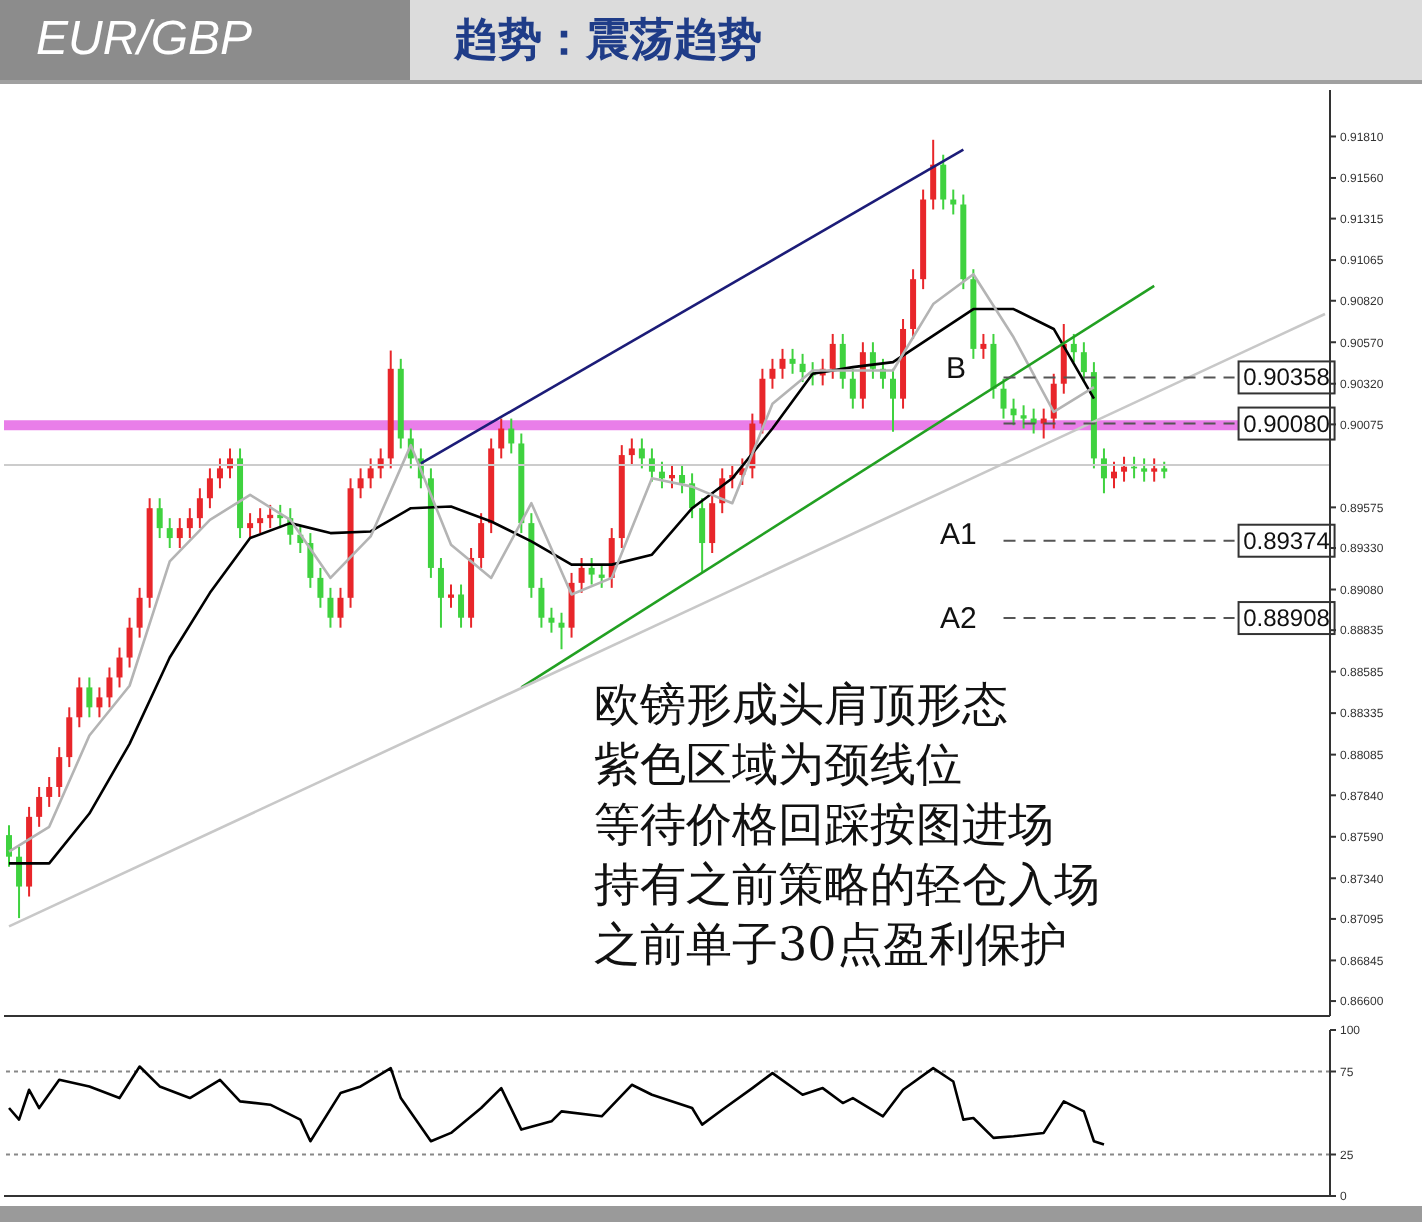 The width and height of the screenshot is (1422, 1222). I want to click on annotation: 欧镑形成头肩顶形态, so click(802, 707).